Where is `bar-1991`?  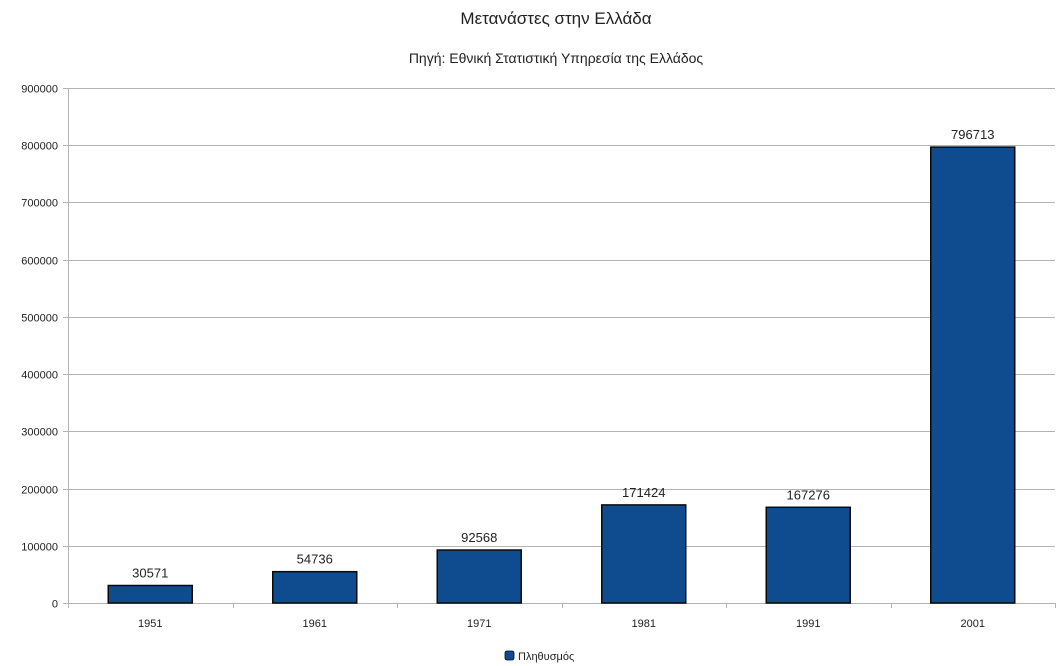 bar-1991 is located at coordinates (808, 555).